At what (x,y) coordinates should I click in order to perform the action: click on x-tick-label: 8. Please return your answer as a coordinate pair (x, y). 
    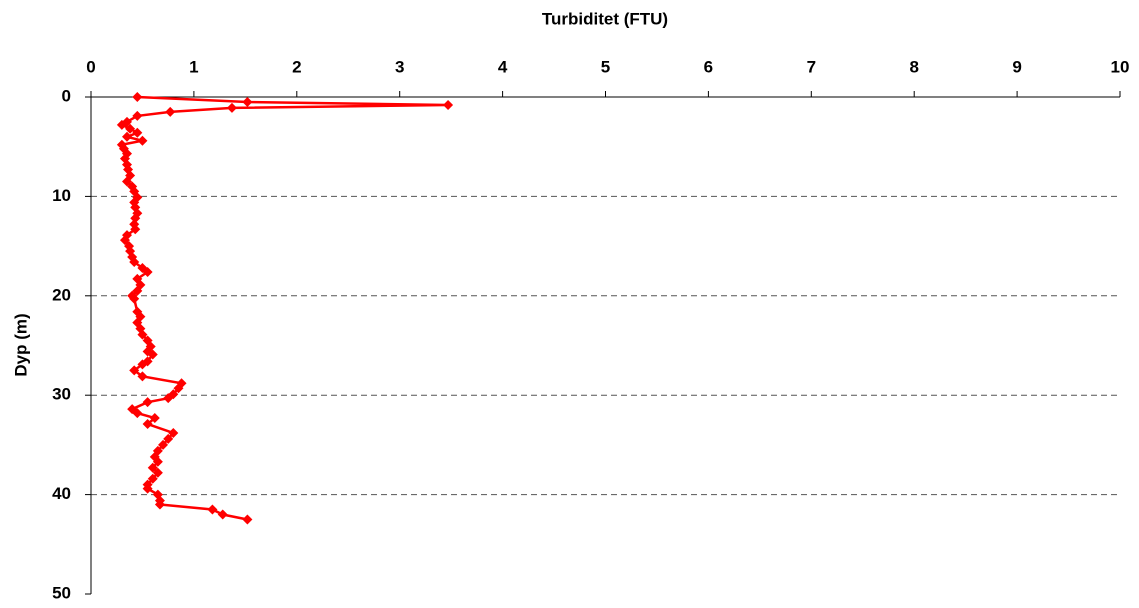
    Looking at the image, I should click on (913, 66).